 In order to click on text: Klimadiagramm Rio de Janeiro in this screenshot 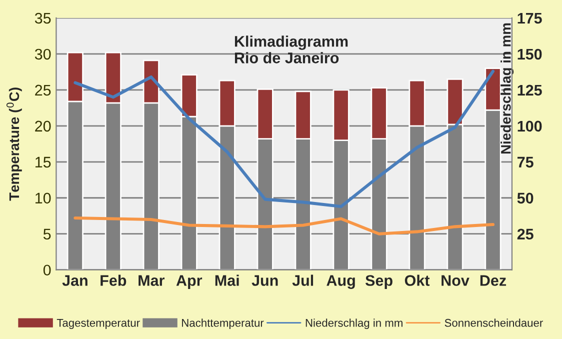, I will do `click(291, 50)`.